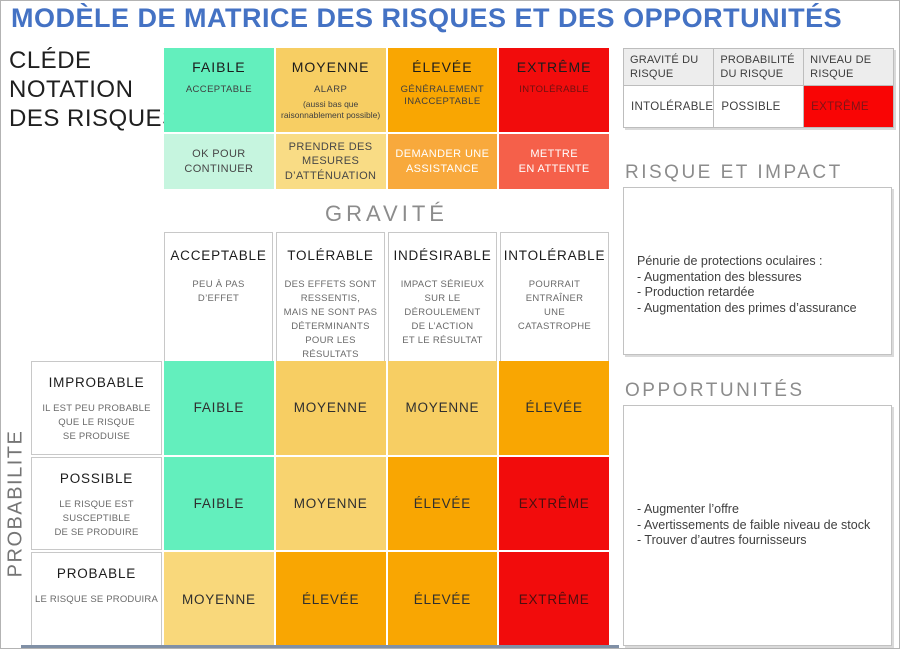  What do you see at coordinates (669, 106) in the screenshot?
I see `summary-value-gravite: INTOLÉRABLE` at bounding box center [669, 106].